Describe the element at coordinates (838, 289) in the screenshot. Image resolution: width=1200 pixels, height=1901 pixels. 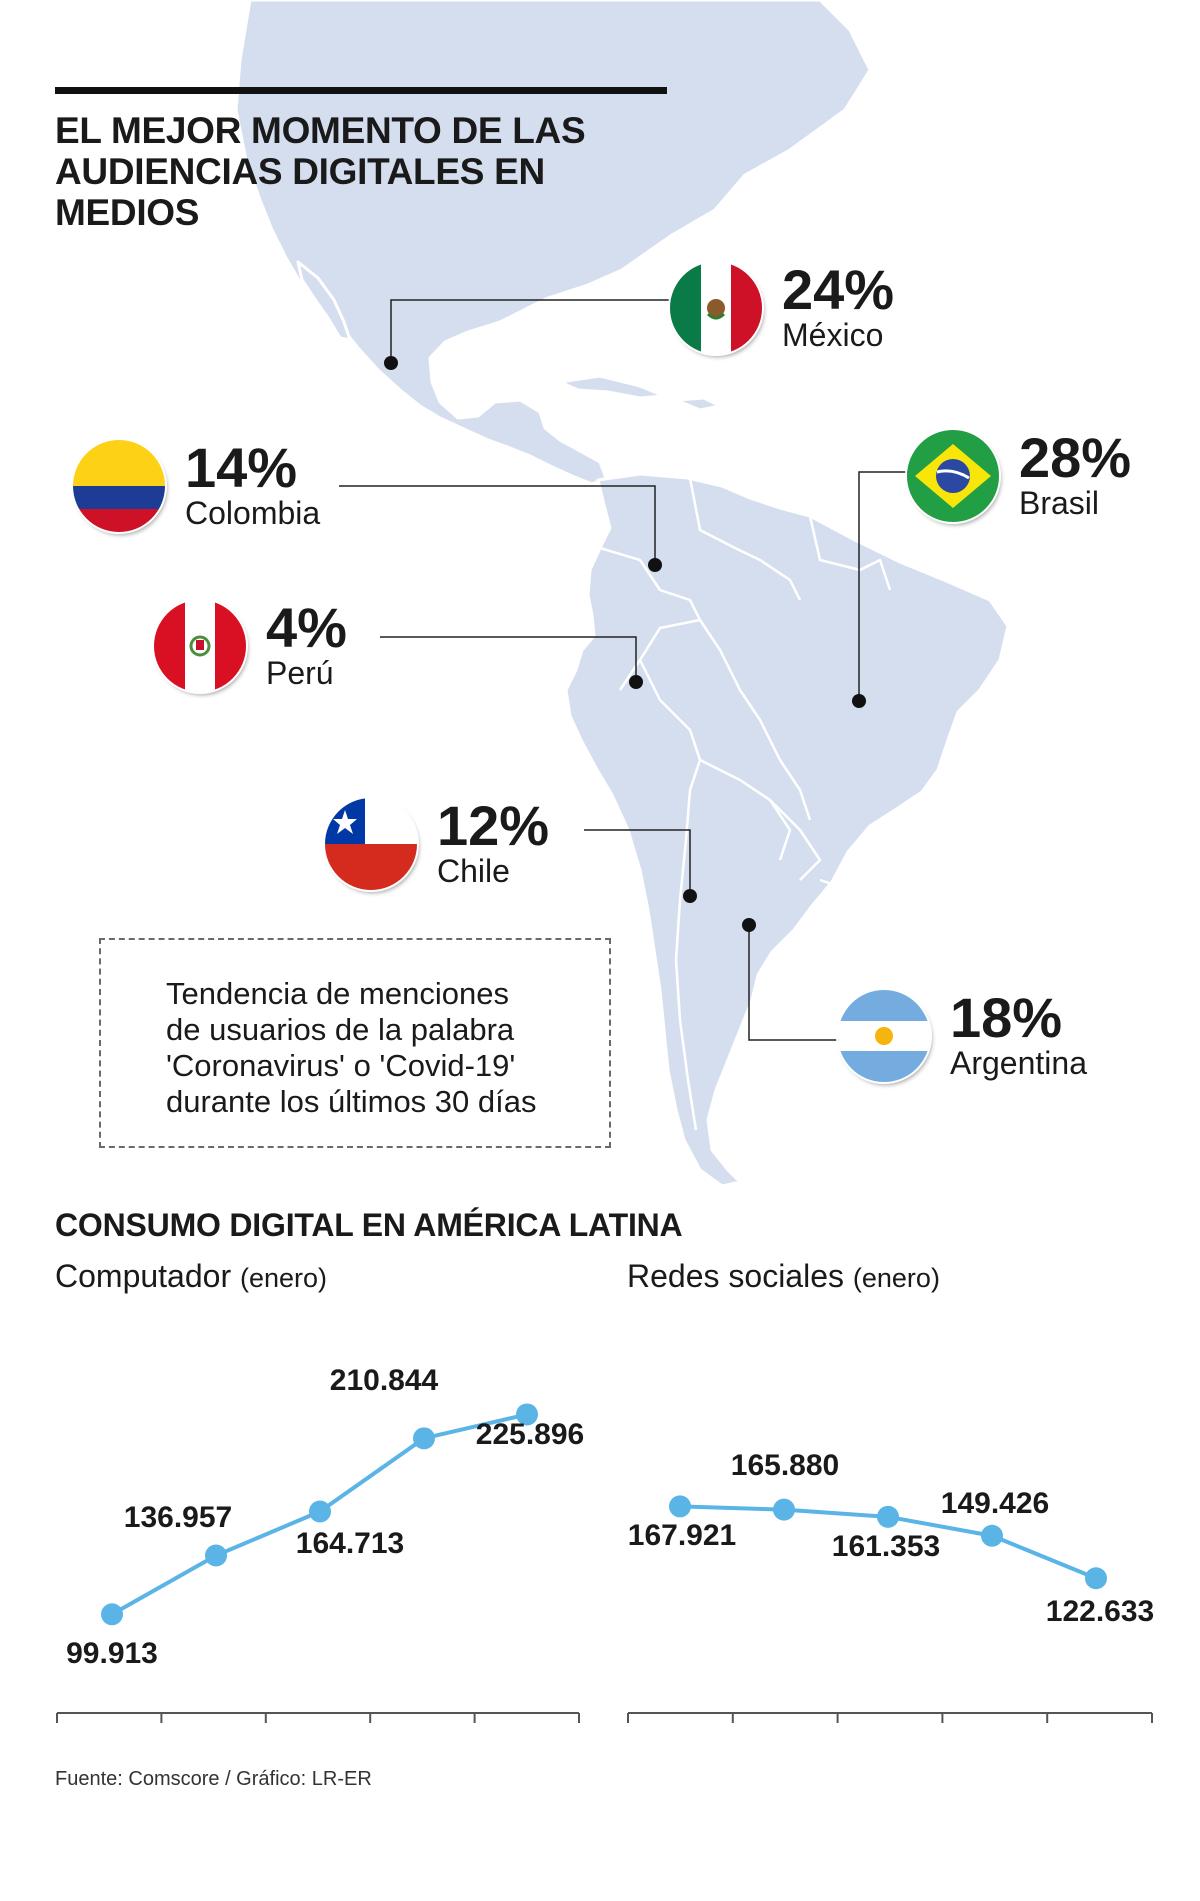
I see `mexico-percent: 24%` at that location.